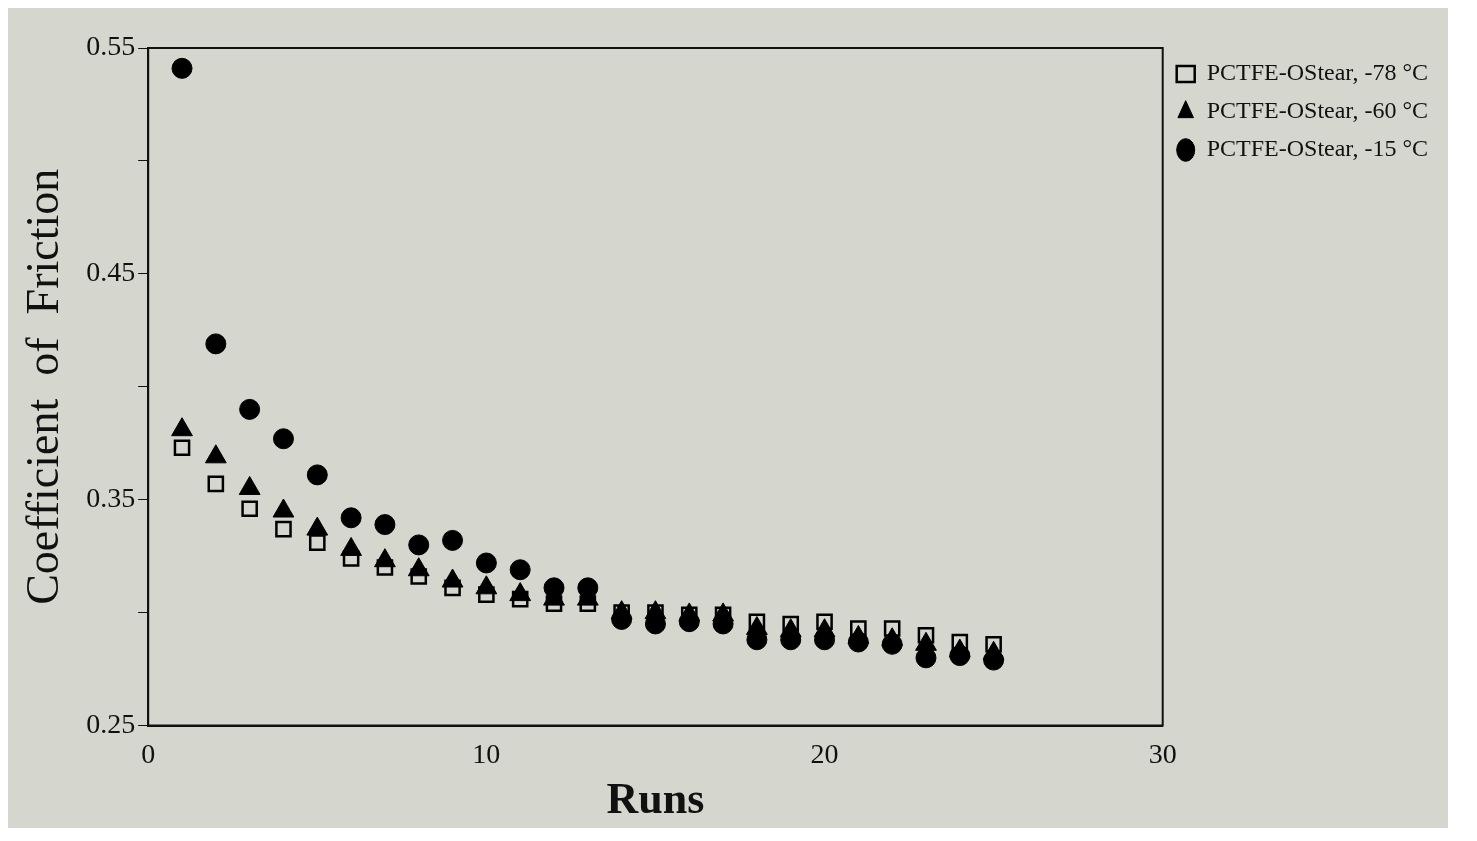 Image resolution: width=1477 pixels, height=841 pixels. Describe the element at coordinates (111, 498) in the screenshot. I see `y-tick-label: 0.35` at that location.